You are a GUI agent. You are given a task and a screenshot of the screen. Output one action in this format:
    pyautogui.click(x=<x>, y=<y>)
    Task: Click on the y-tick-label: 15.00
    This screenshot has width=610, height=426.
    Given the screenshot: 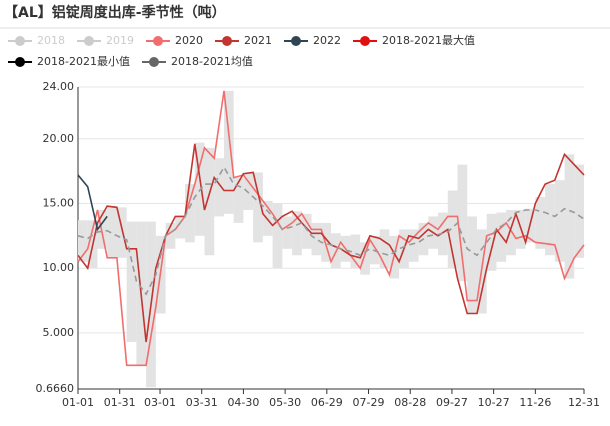 What is the action you would take?
    pyautogui.click(x=59, y=202)
    